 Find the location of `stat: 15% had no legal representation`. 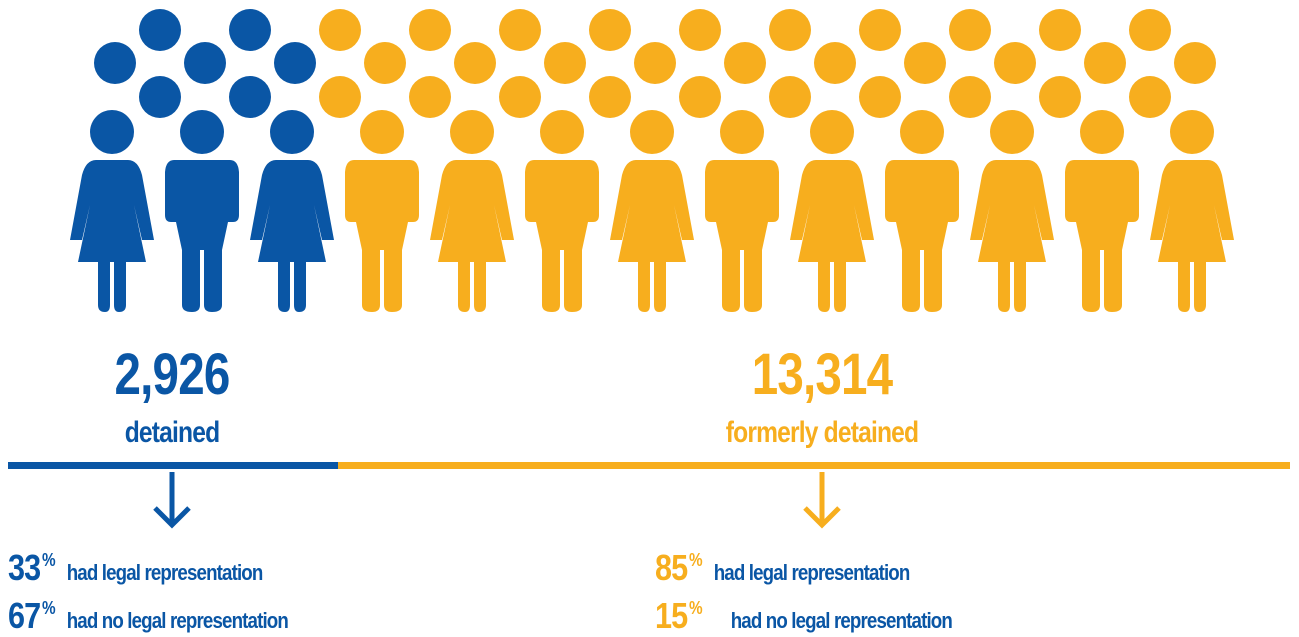

stat: 15% had no legal representation is located at coordinates (804, 615).